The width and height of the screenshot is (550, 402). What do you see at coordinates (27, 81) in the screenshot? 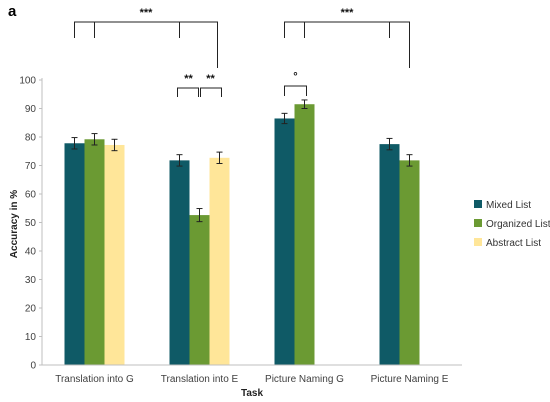
I see `y-tick-label: 100` at bounding box center [27, 81].